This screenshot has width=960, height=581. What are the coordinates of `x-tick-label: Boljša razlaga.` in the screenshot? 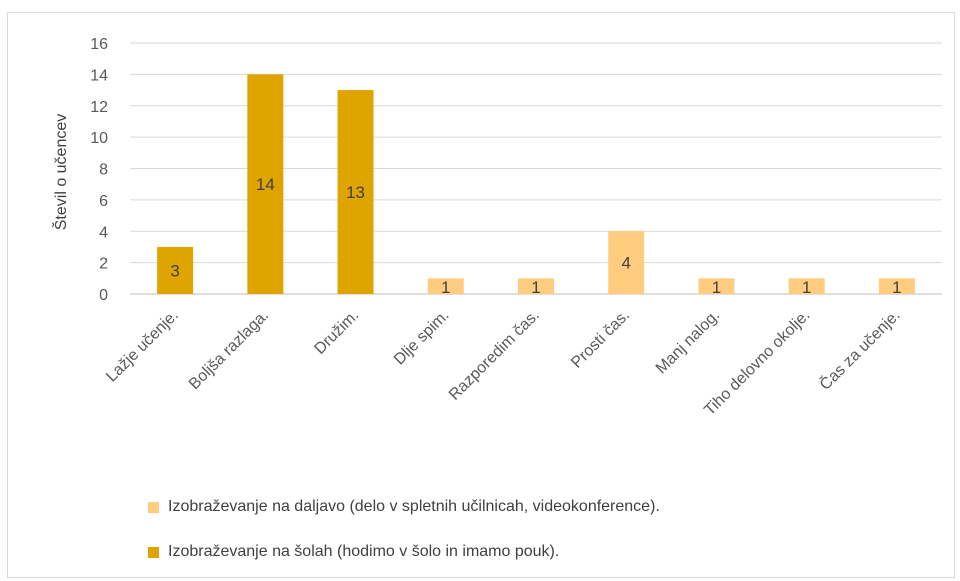 It's located at (229, 350).